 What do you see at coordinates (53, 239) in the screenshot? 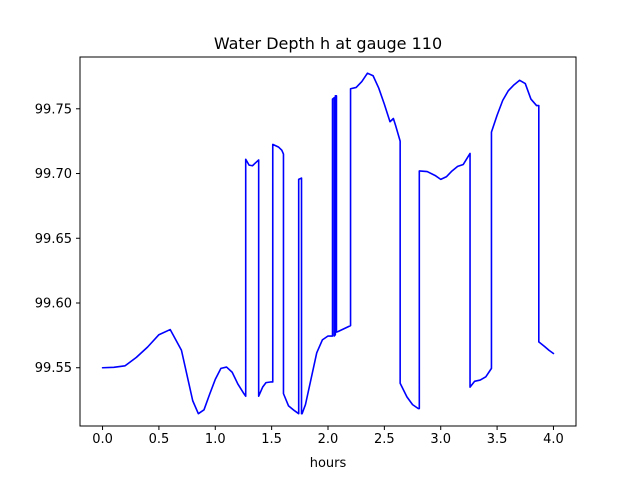
I see `y-tick-label: 99.65` at bounding box center [53, 239].